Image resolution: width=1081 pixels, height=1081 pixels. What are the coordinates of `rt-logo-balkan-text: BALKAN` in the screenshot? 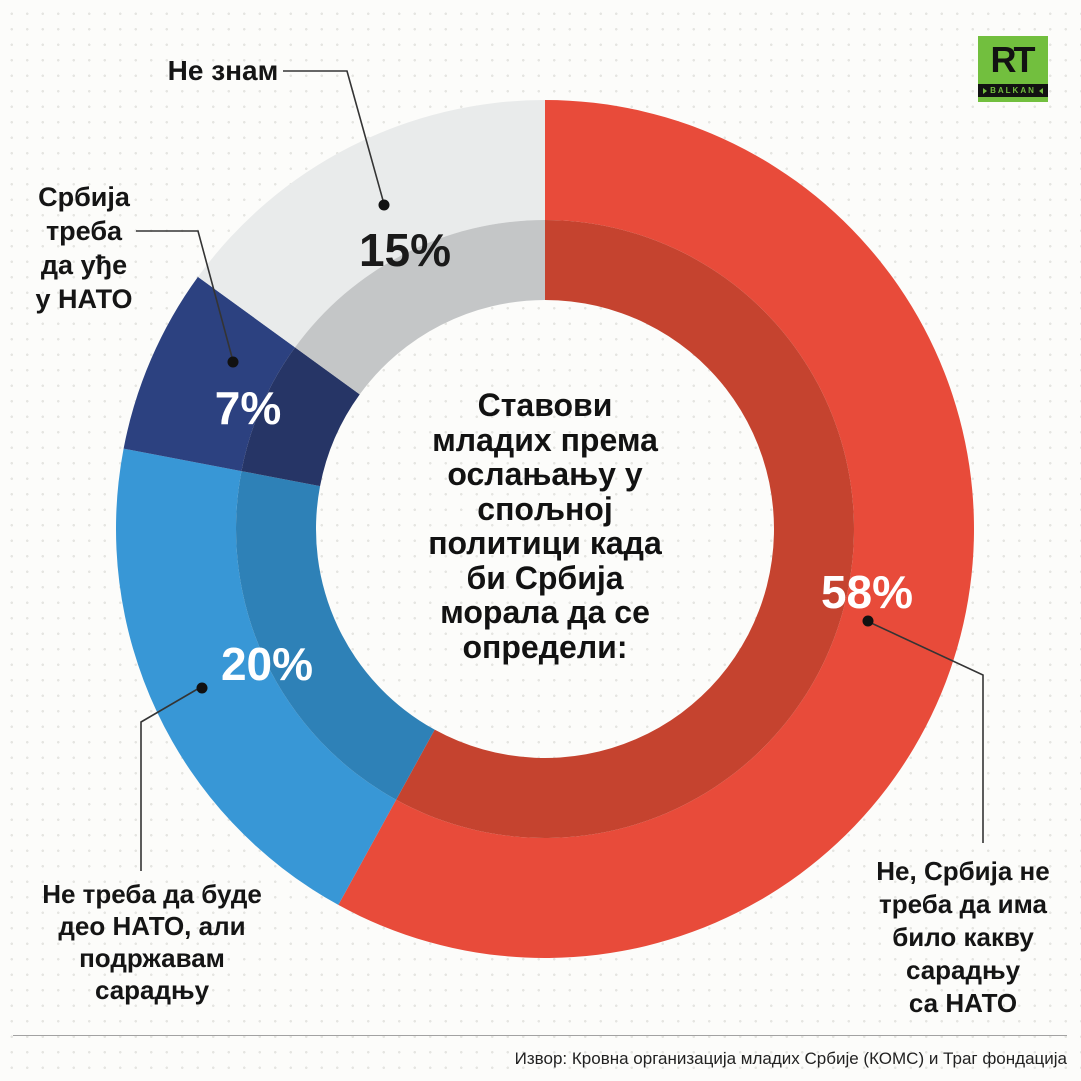 It's located at (1013, 90).